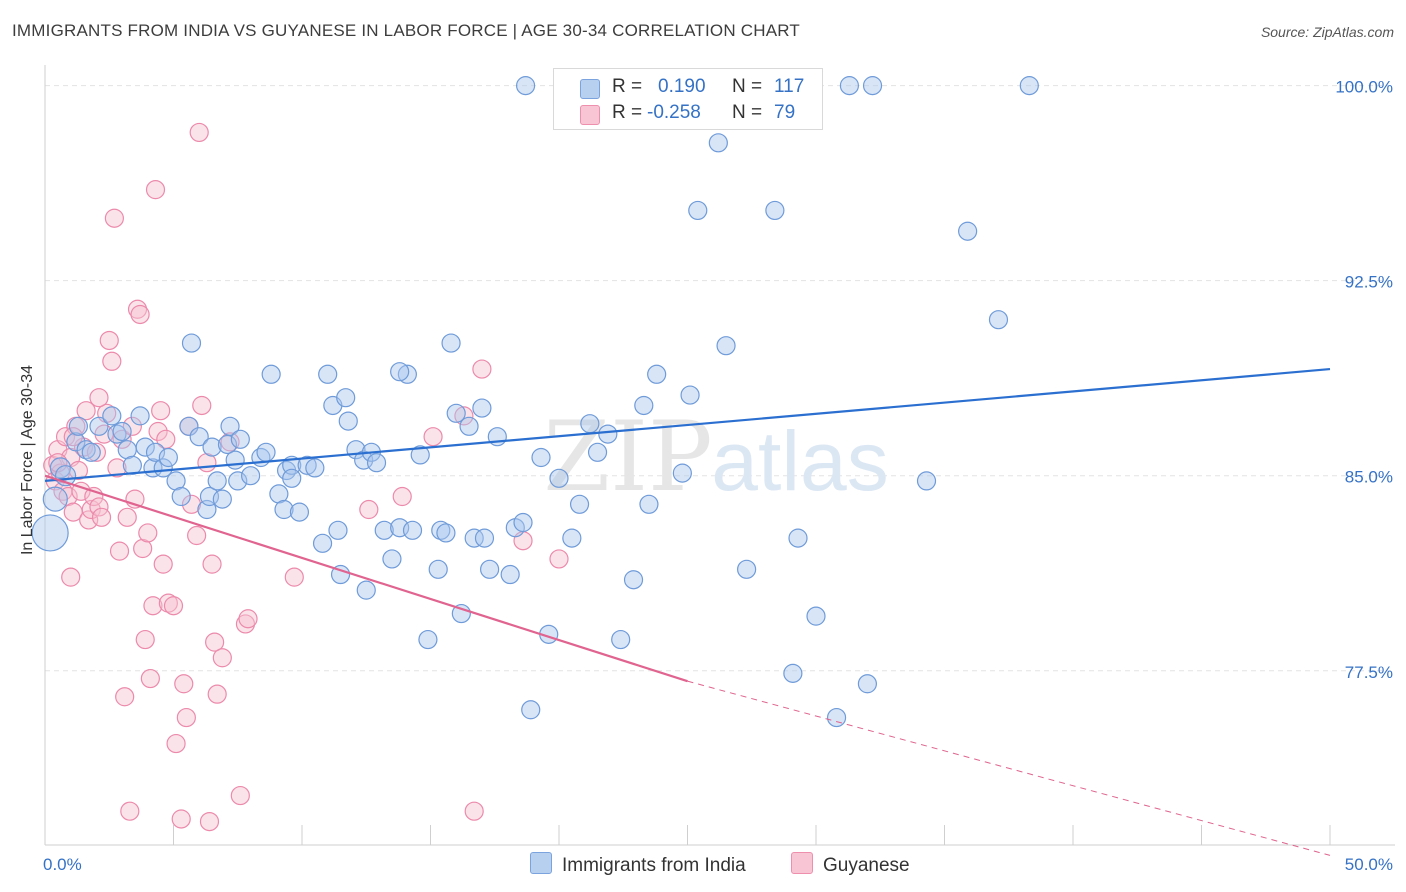  What do you see at coordinates (866, 865) in the screenshot?
I see `bottom-legend-label-guyanese: Guyanese` at bounding box center [866, 865].